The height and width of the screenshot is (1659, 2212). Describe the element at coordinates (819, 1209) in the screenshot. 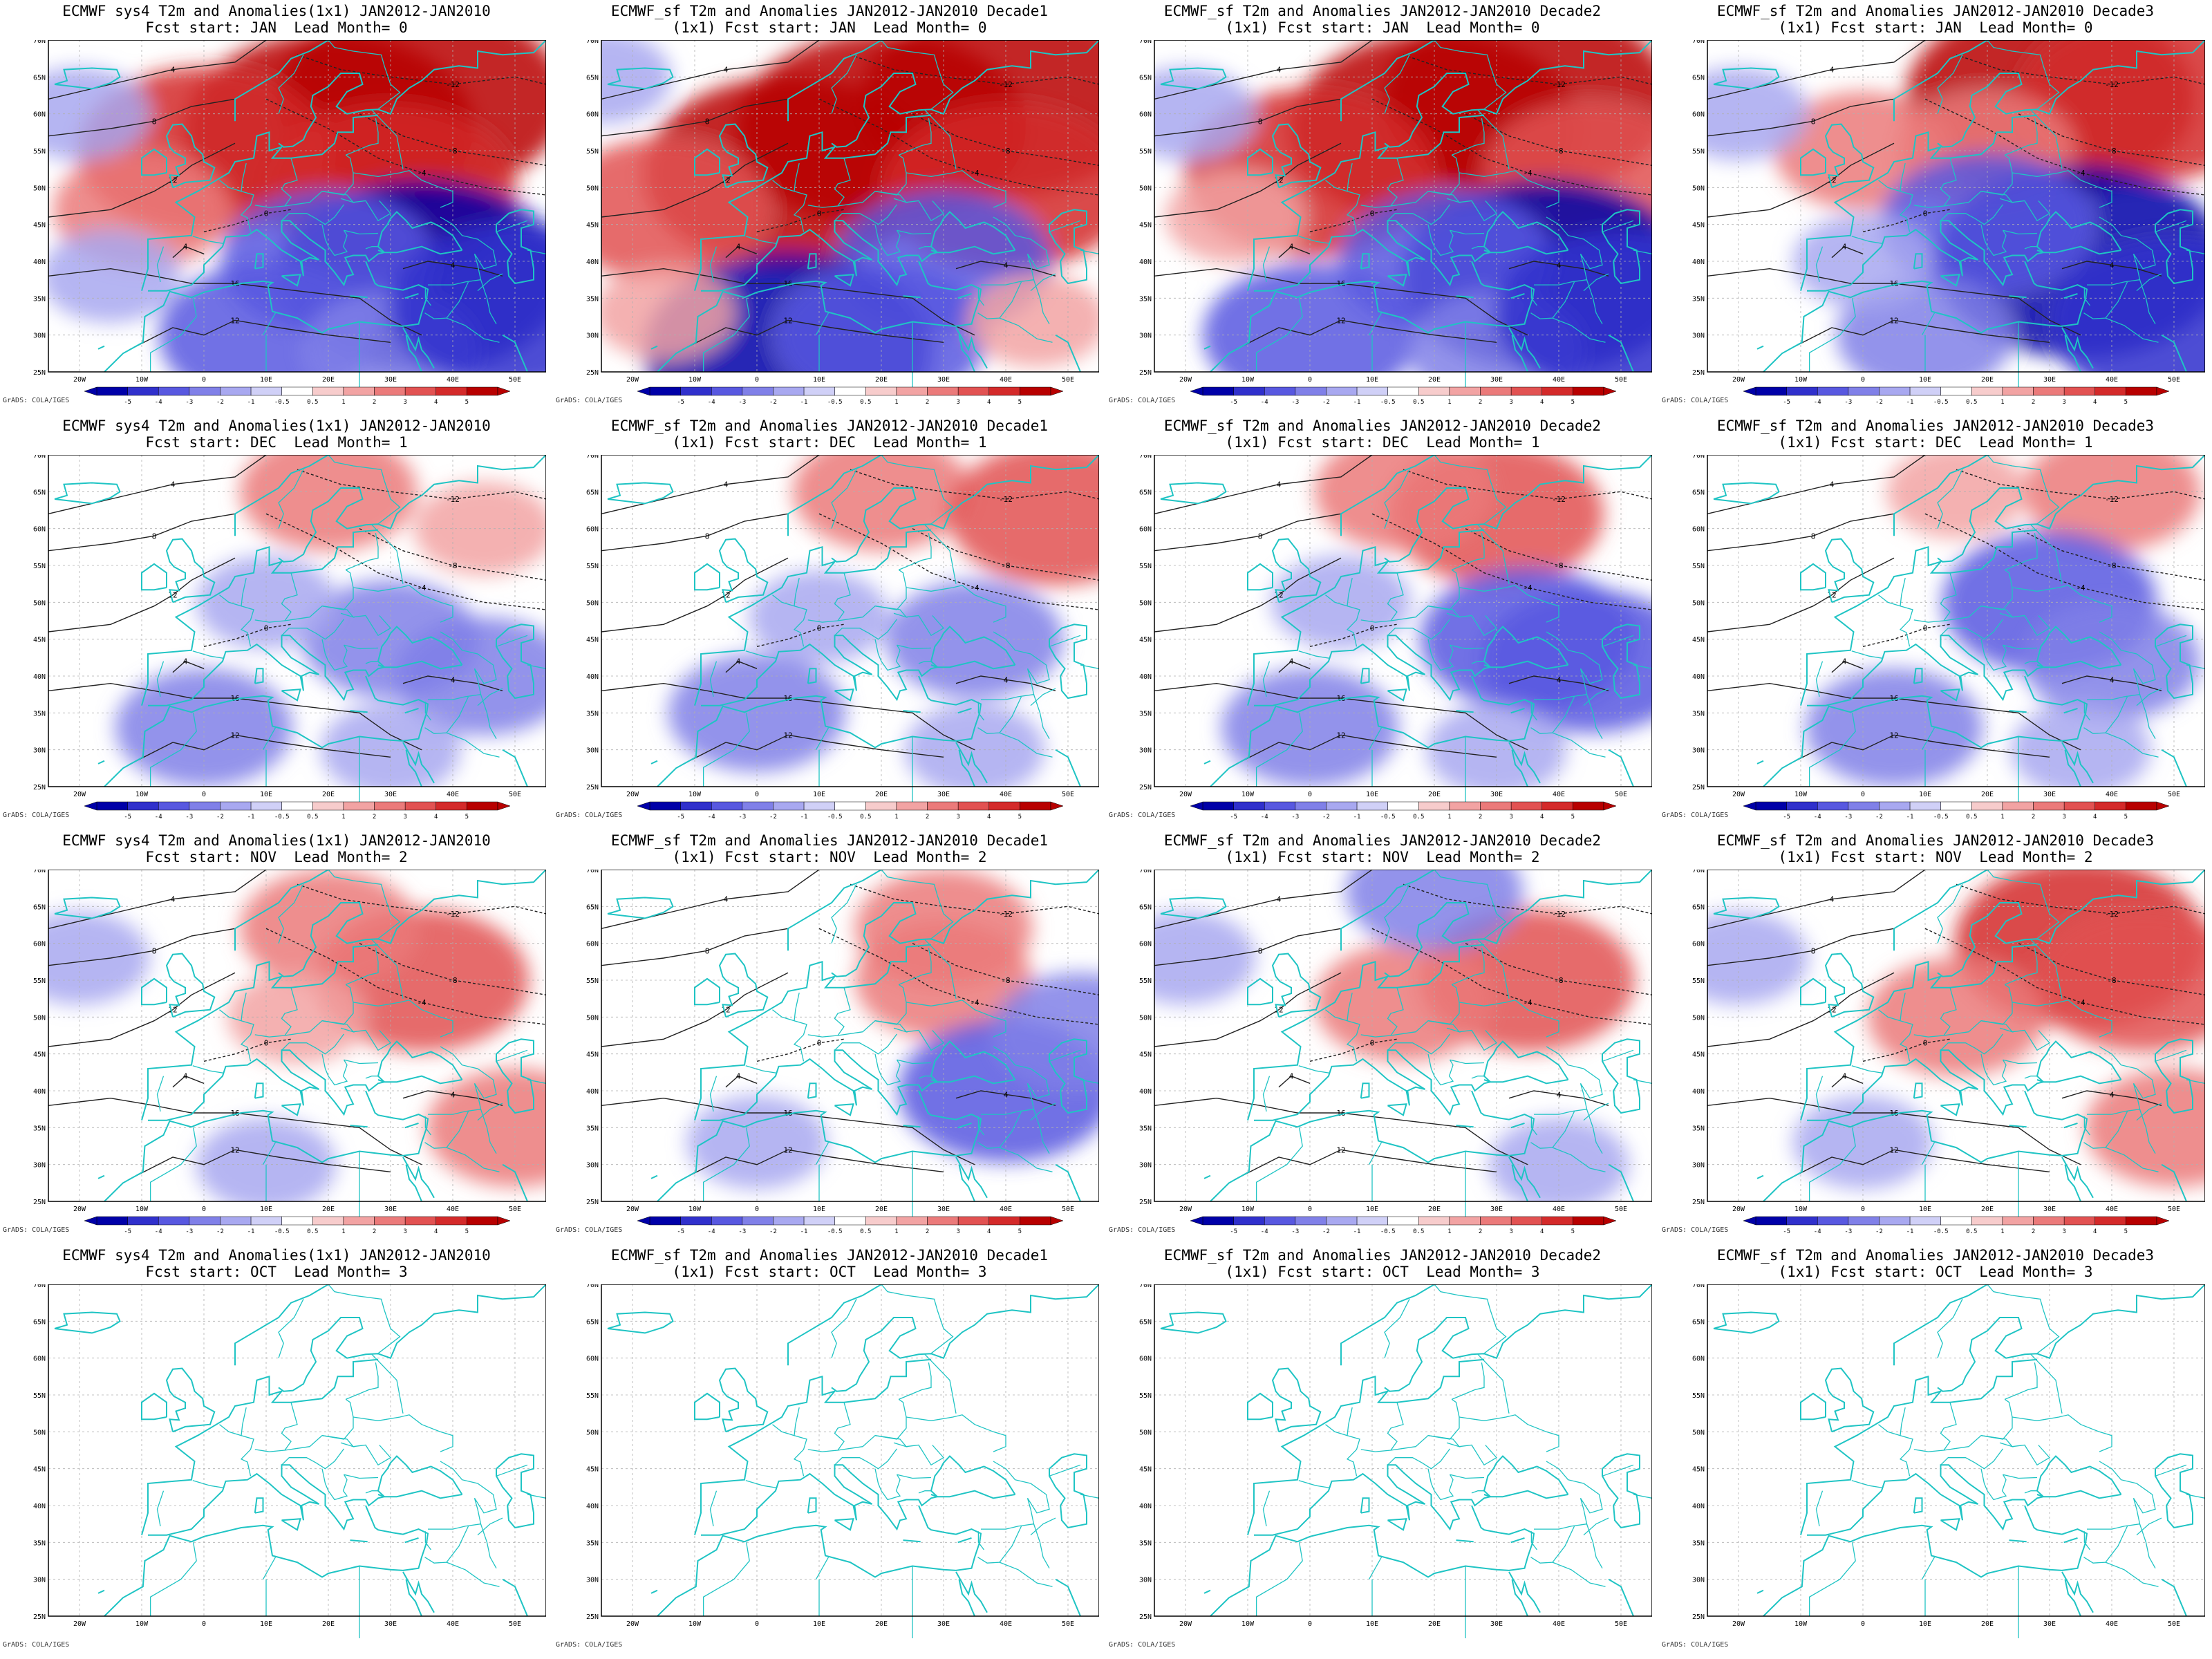

I see `lon-label: 10E` at that location.